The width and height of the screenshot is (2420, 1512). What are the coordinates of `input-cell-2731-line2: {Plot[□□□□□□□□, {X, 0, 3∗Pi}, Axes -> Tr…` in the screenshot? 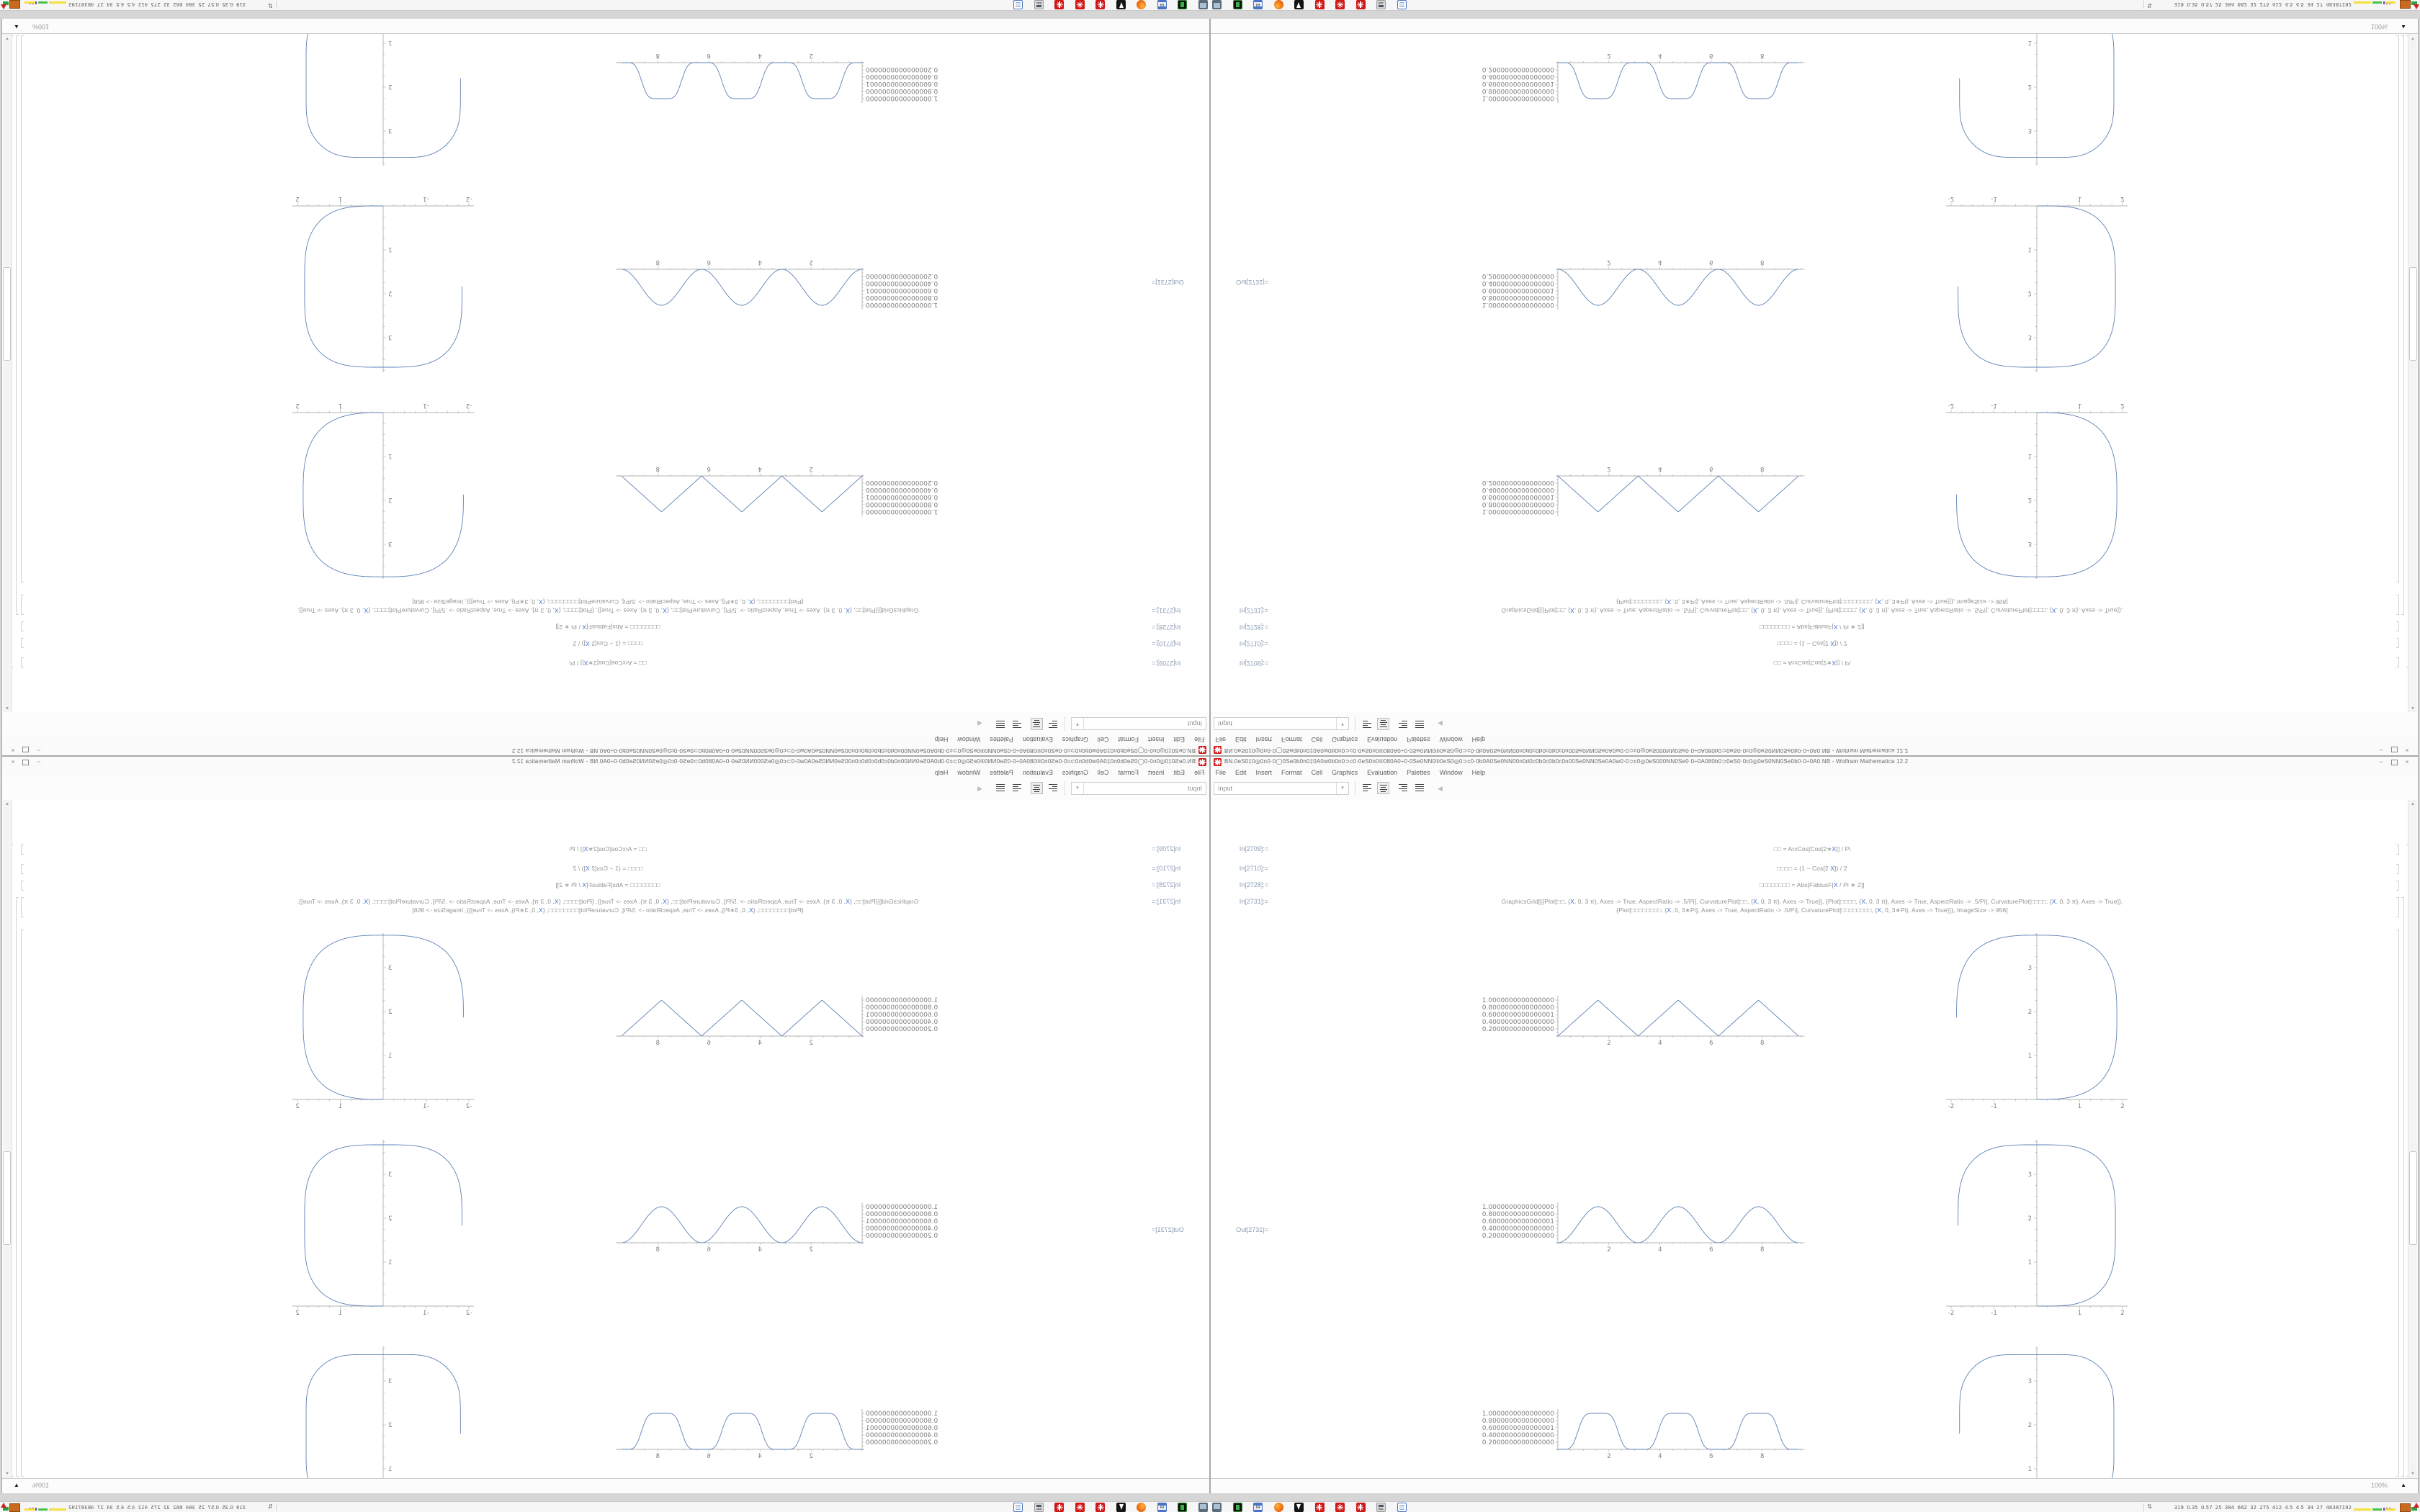 It's located at (608, 910).